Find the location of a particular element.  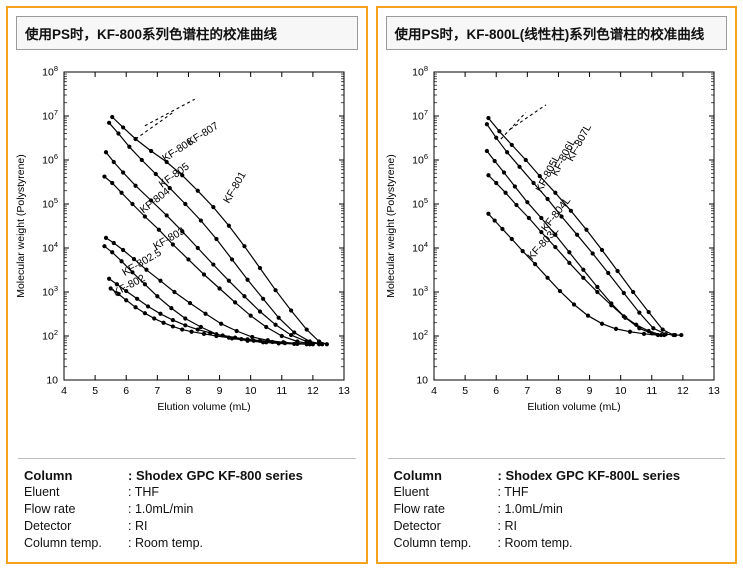

spec-row: Column : Shodex GPC KF-800 series is located at coordinates (190, 475).